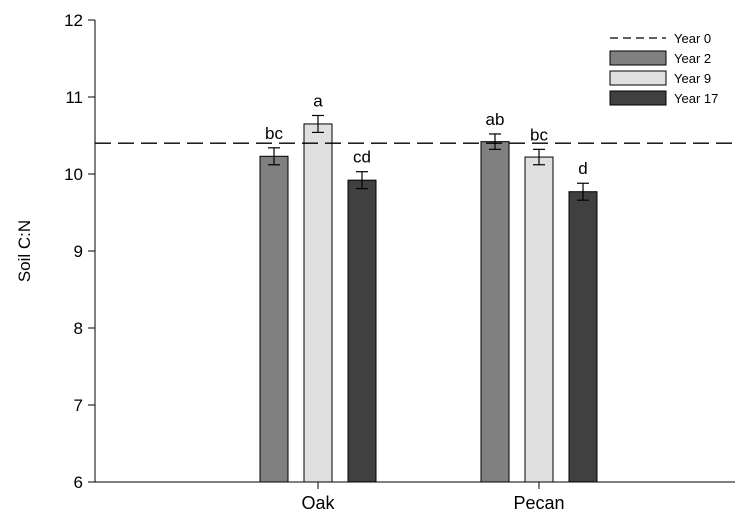 This screenshot has width=748, height=516. Describe the element at coordinates (660, 38) in the screenshot. I see `legend-entry-year-0: Year 0` at that location.